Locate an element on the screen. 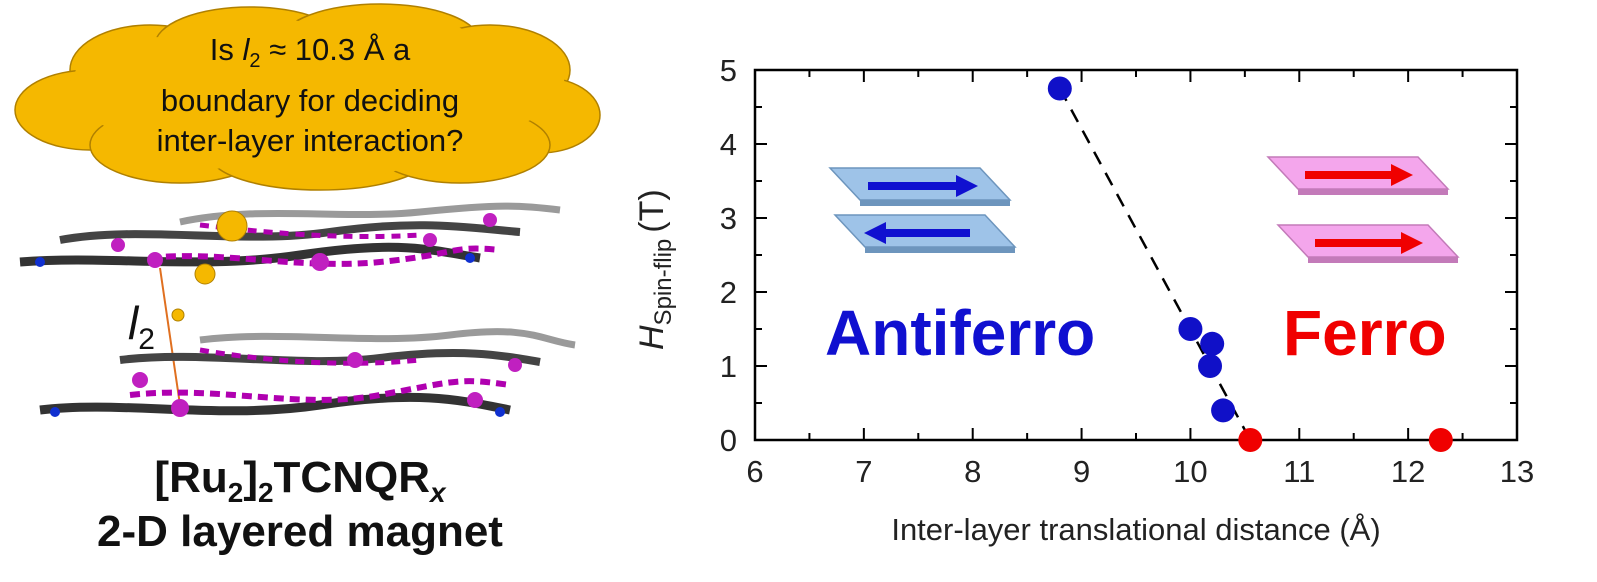 Image resolution: width=1597 pixels, height=582 pixels. x-tick-label: 9 is located at coordinates (1081, 471).